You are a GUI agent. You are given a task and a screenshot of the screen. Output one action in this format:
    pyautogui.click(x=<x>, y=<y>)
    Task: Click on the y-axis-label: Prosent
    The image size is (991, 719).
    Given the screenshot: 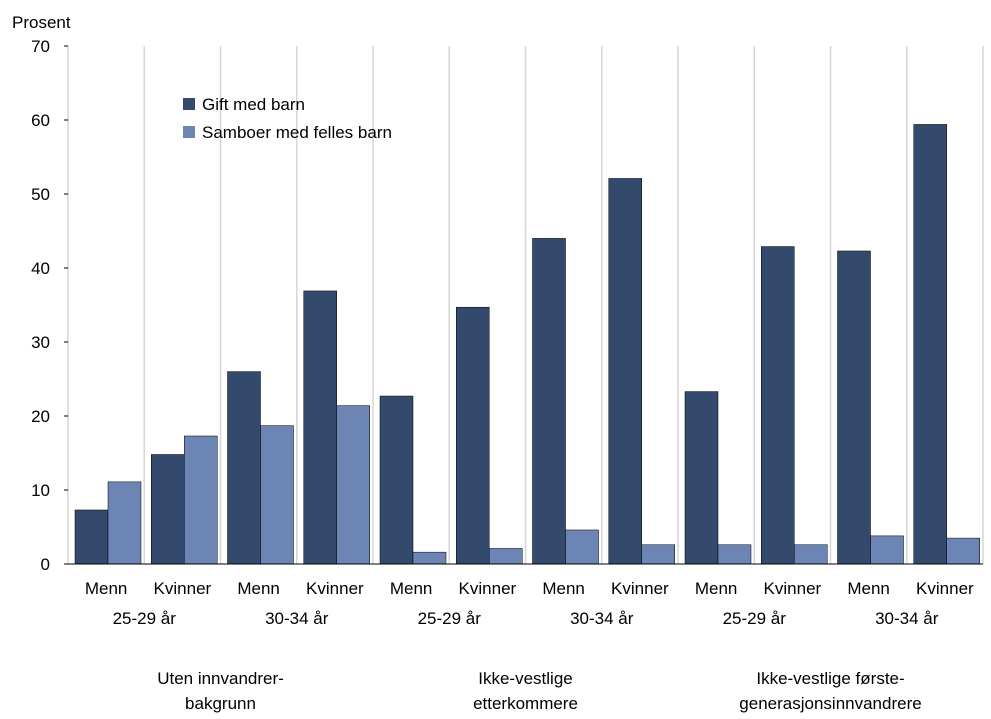 What is the action you would take?
    pyautogui.click(x=41, y=22)
    